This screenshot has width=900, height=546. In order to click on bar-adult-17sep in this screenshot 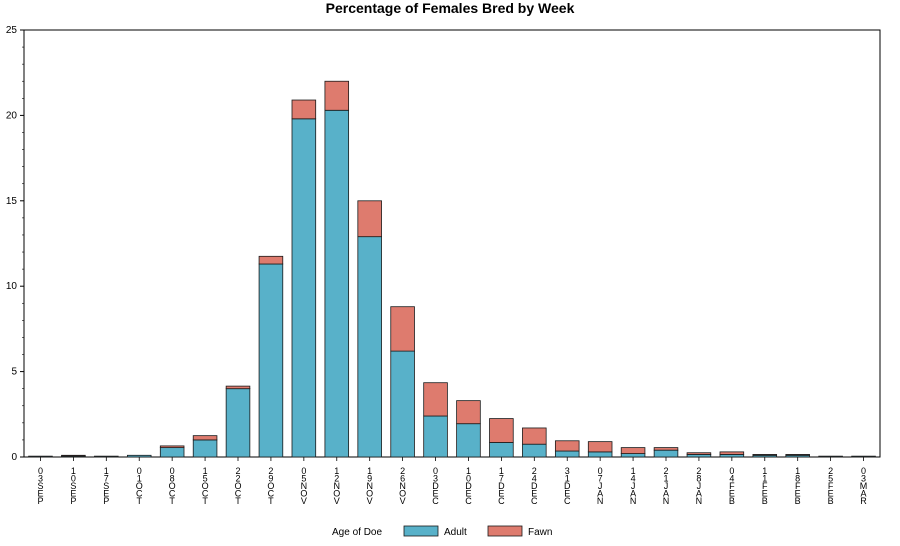, I will do `click(106, 456)`.